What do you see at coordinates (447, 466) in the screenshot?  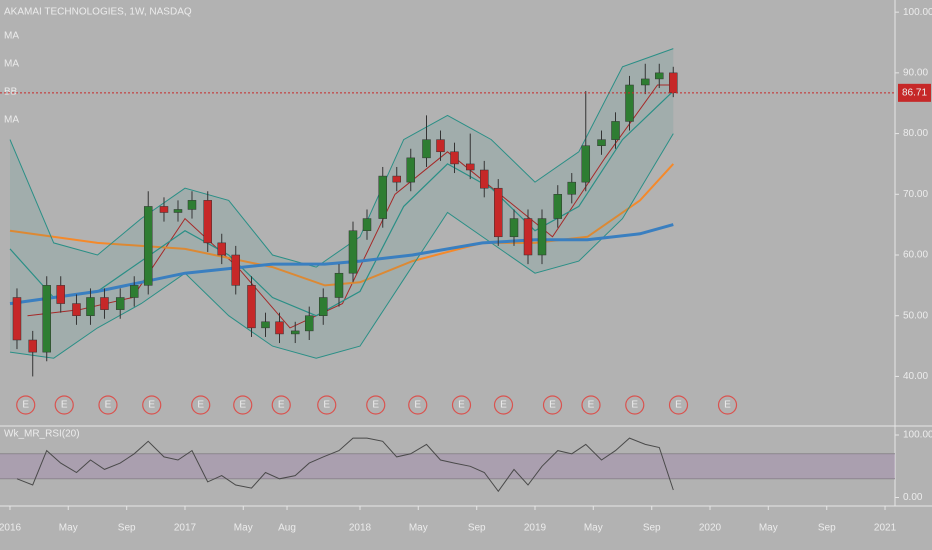 I see `rsi-band-fill` at bounding box center [447, 466].